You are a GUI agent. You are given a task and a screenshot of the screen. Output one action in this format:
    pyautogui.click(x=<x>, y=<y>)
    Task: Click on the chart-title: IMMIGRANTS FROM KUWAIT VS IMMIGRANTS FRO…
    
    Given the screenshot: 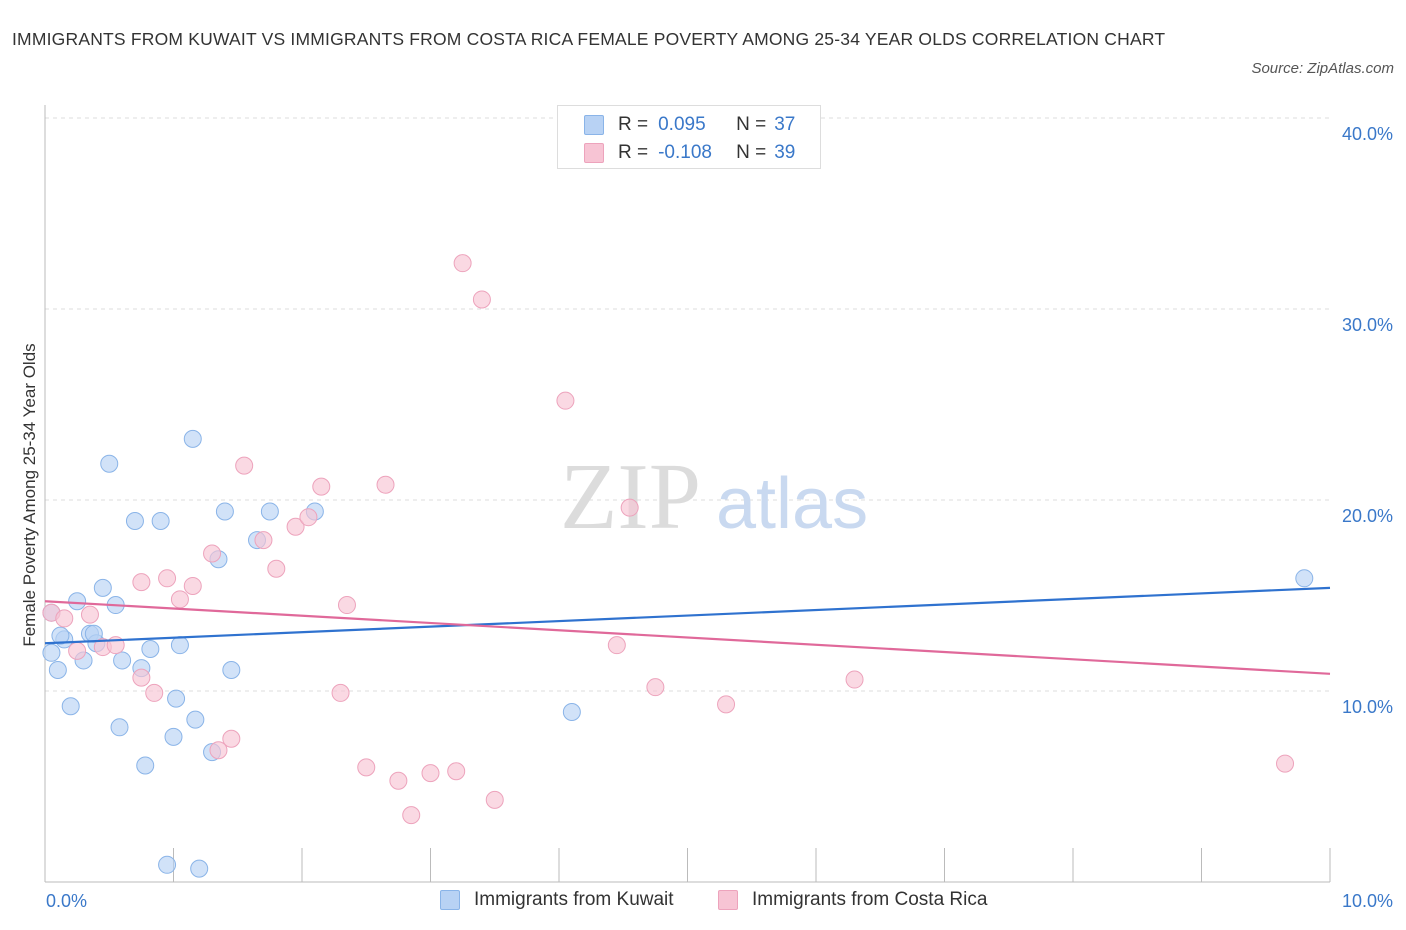 What is the action you would take?
    pyautogui.click(x=589, y=39)
    